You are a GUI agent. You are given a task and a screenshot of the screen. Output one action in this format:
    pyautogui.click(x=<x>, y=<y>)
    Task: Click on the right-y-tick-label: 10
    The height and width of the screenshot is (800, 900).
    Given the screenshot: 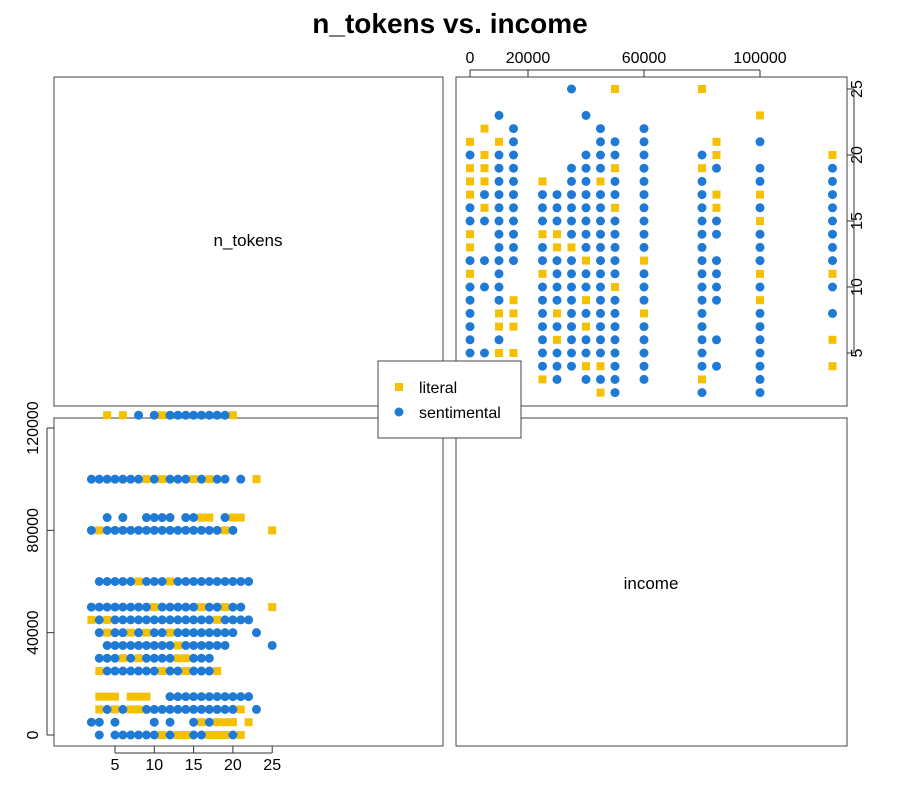 What is the action you would take?
    pyautogui.click(x=857, y=287)
    